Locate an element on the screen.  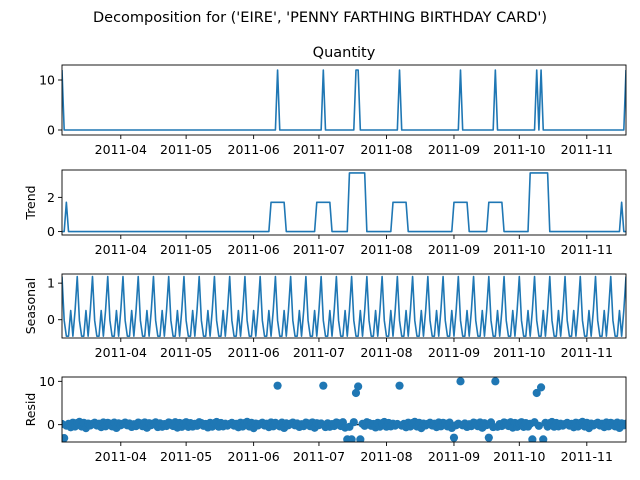
trend-x-tick-label: 2011-04 is located at coordinates (121, 249).